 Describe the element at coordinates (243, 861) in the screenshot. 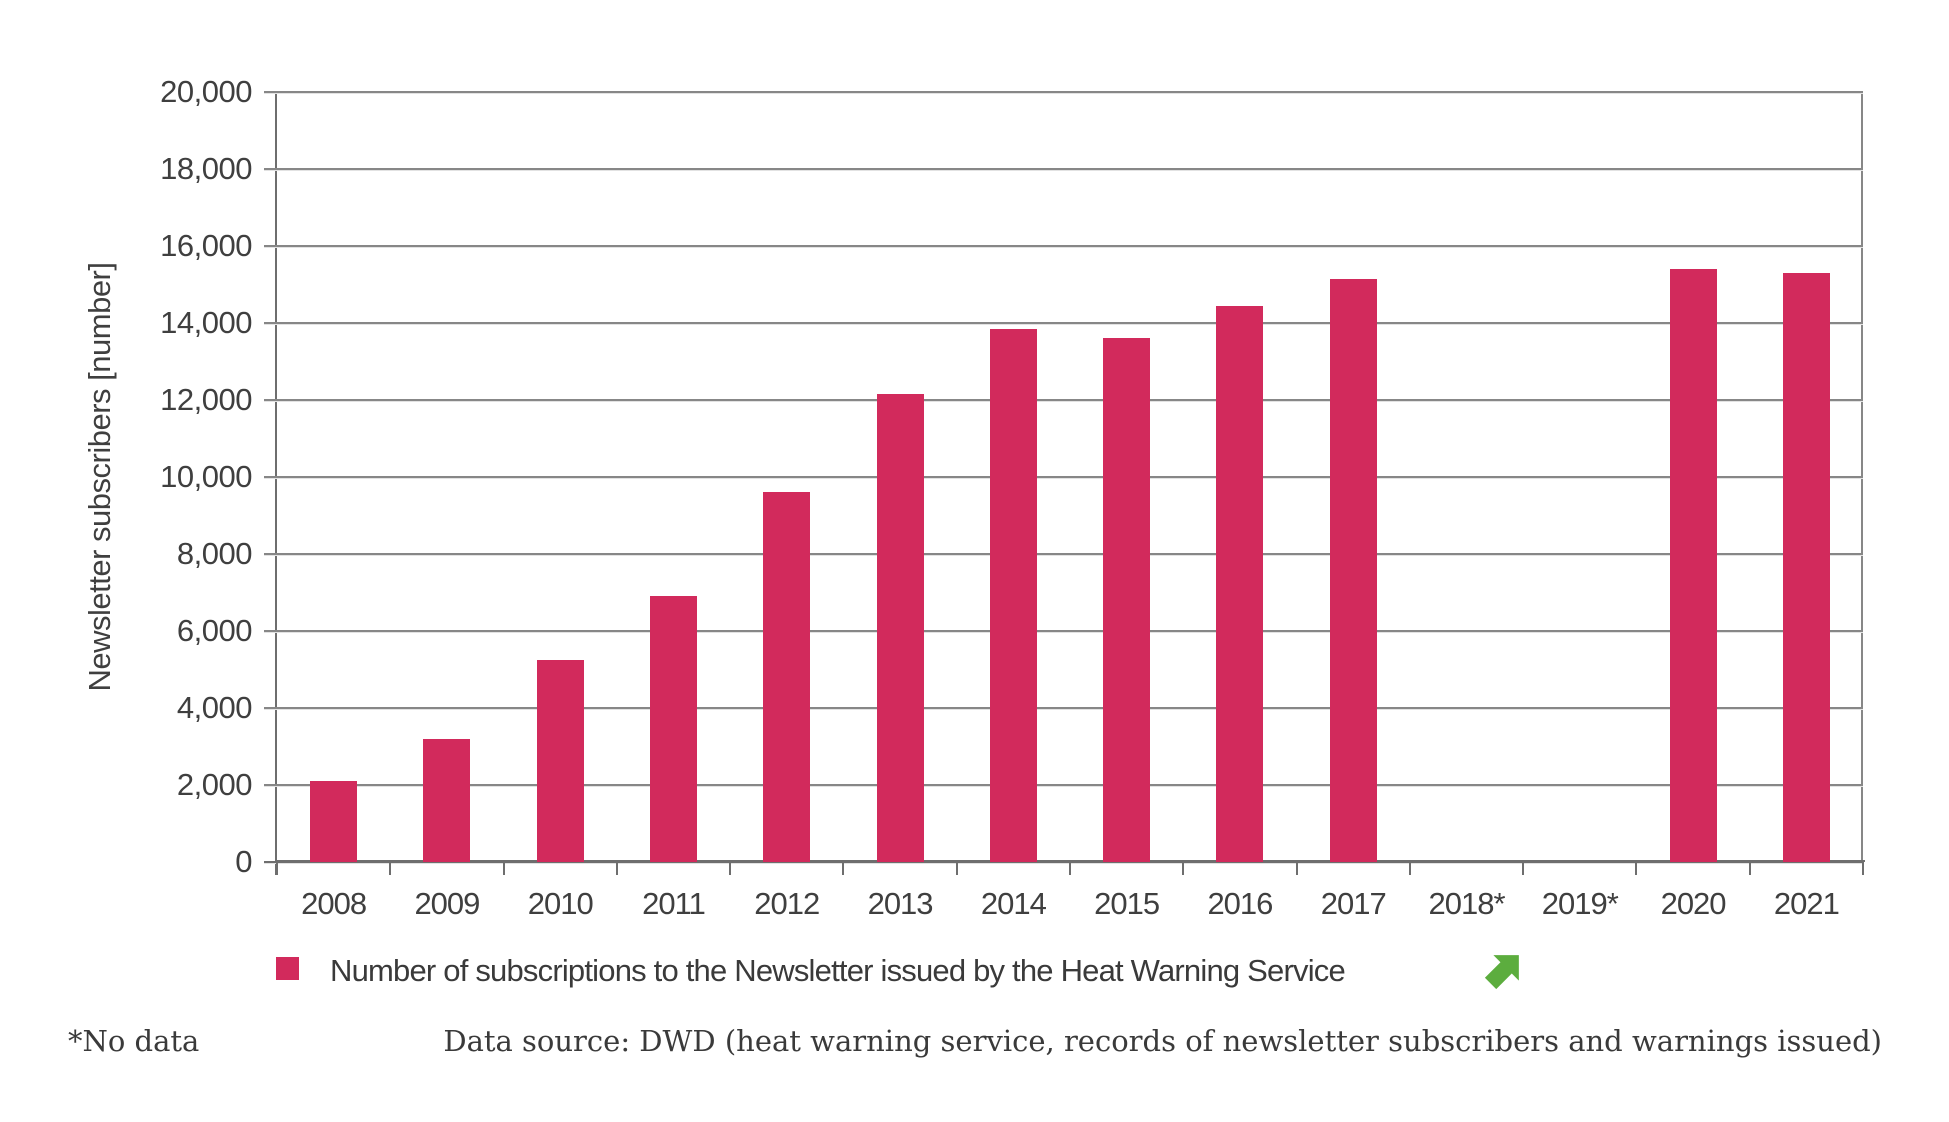

I see `y-tick-label: 0` at that location.